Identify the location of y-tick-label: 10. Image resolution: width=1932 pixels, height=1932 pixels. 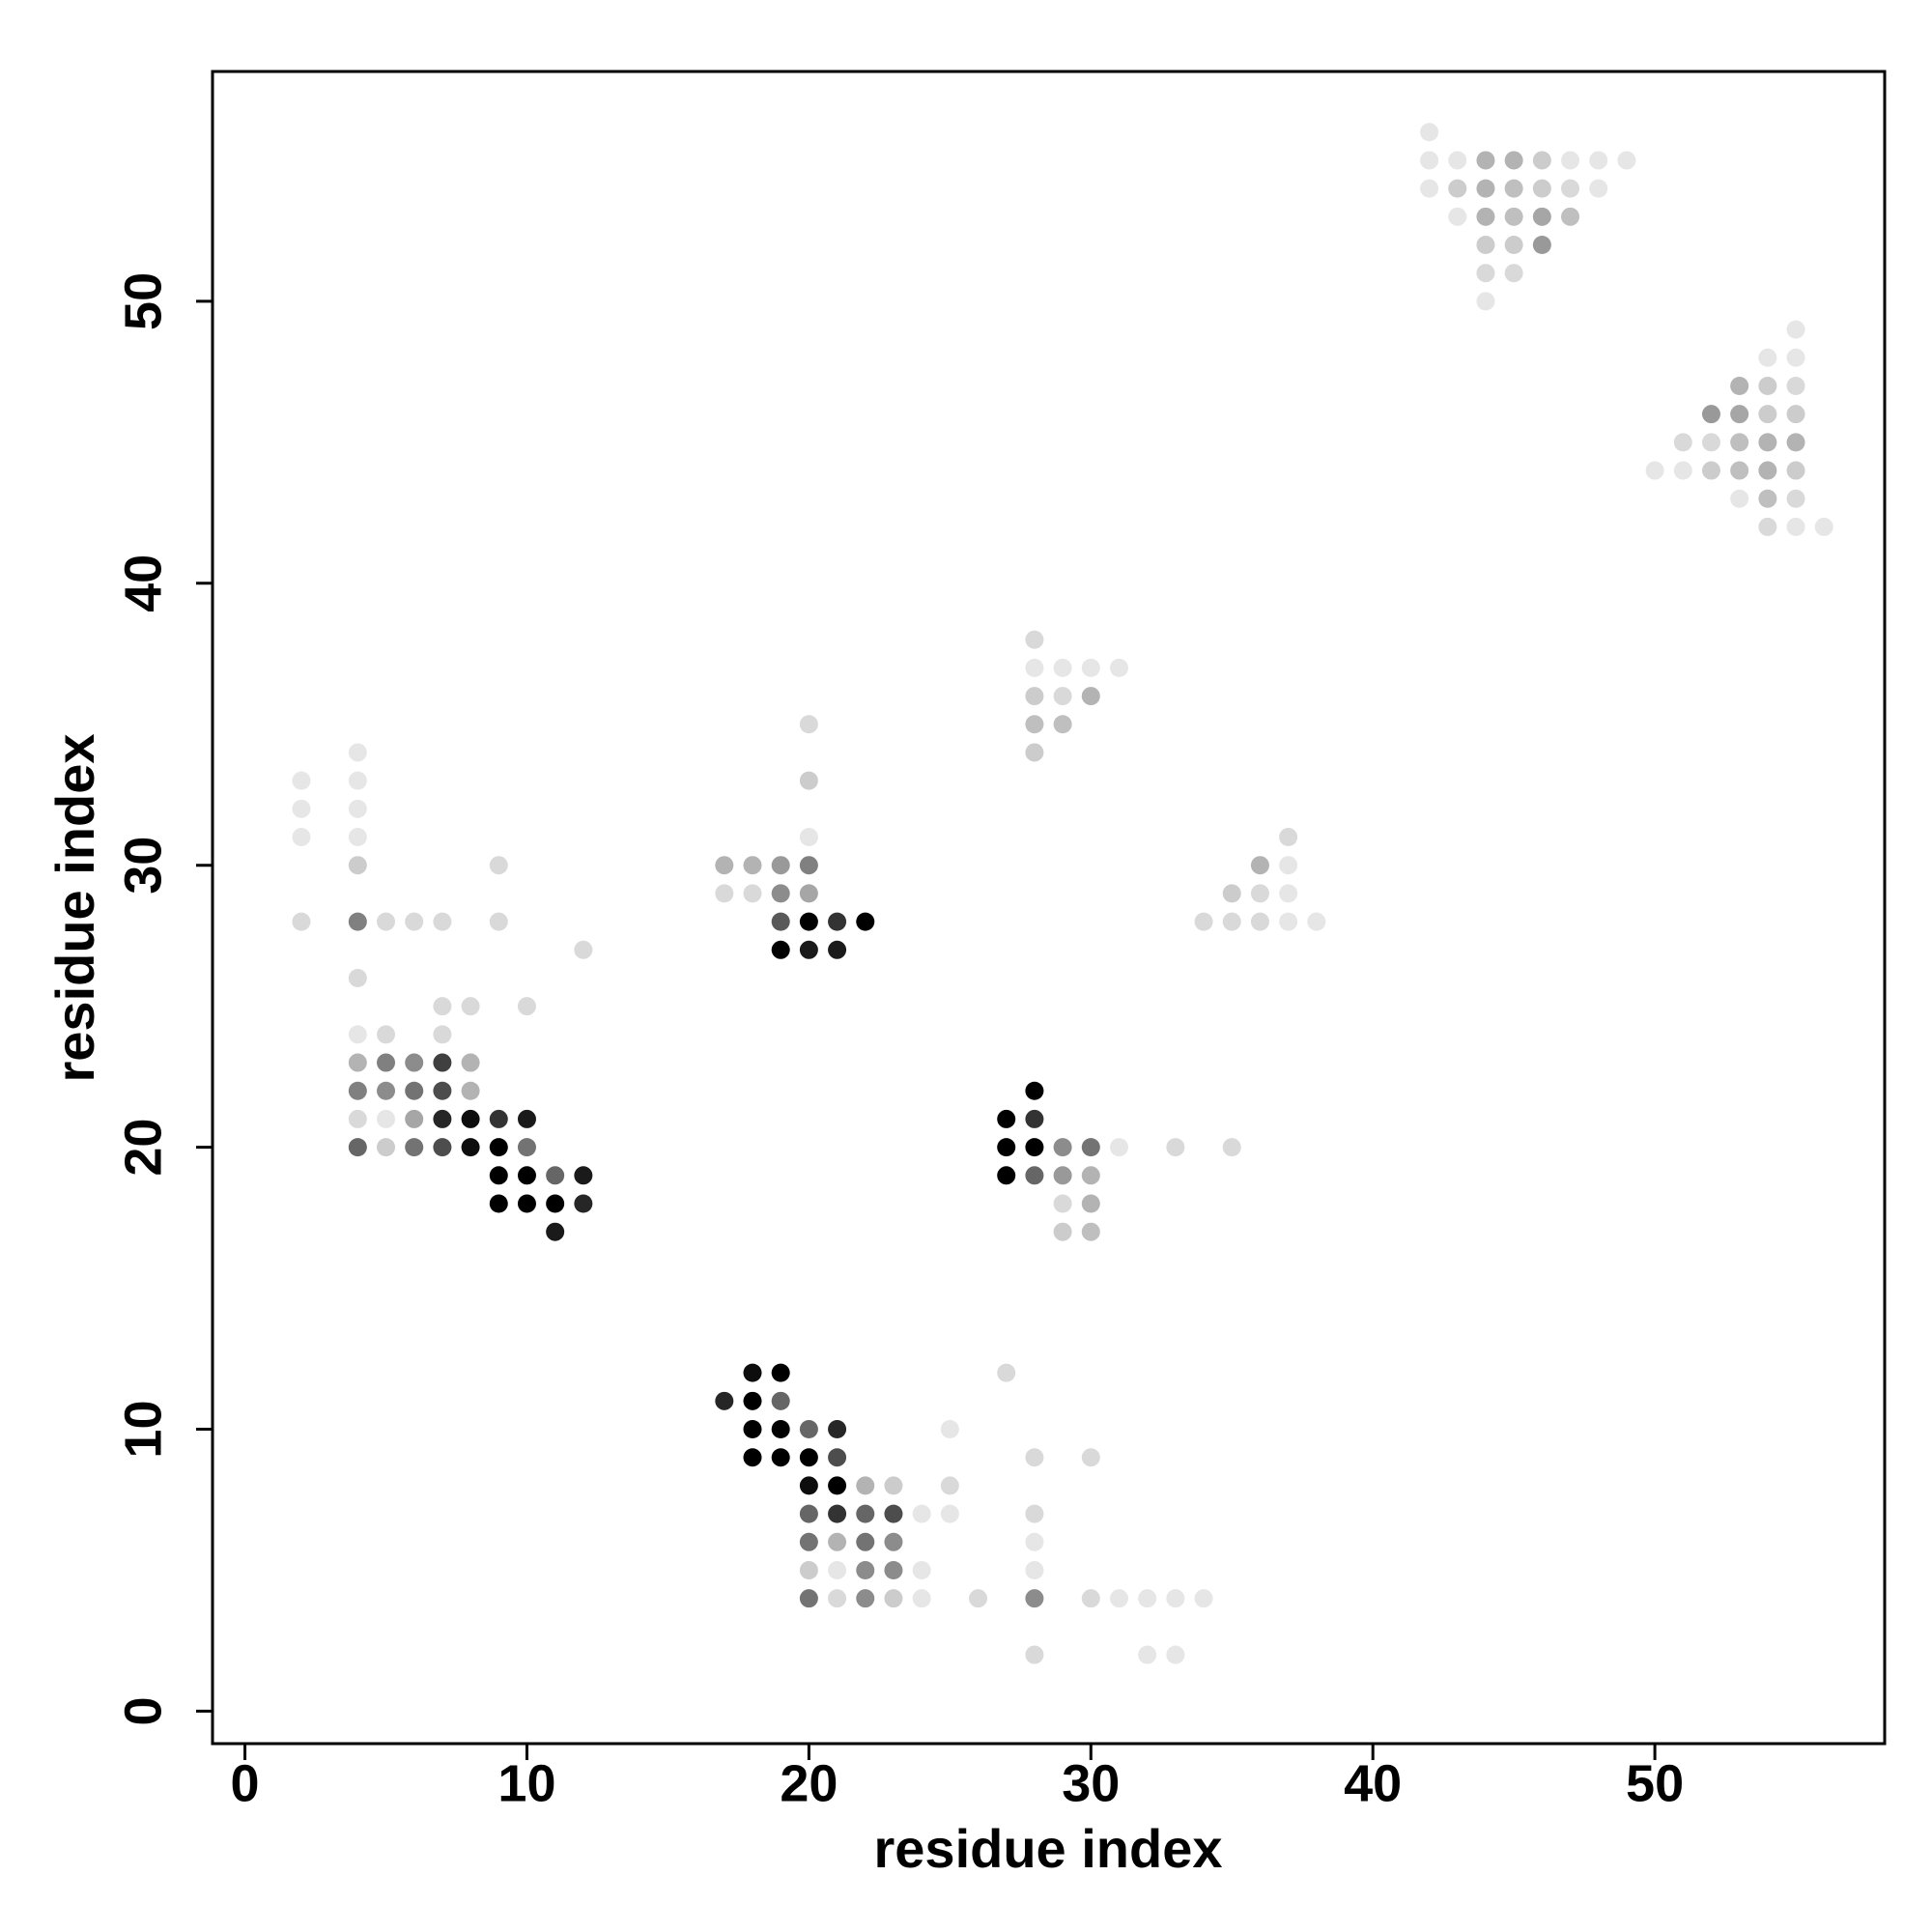
(143, 1429).